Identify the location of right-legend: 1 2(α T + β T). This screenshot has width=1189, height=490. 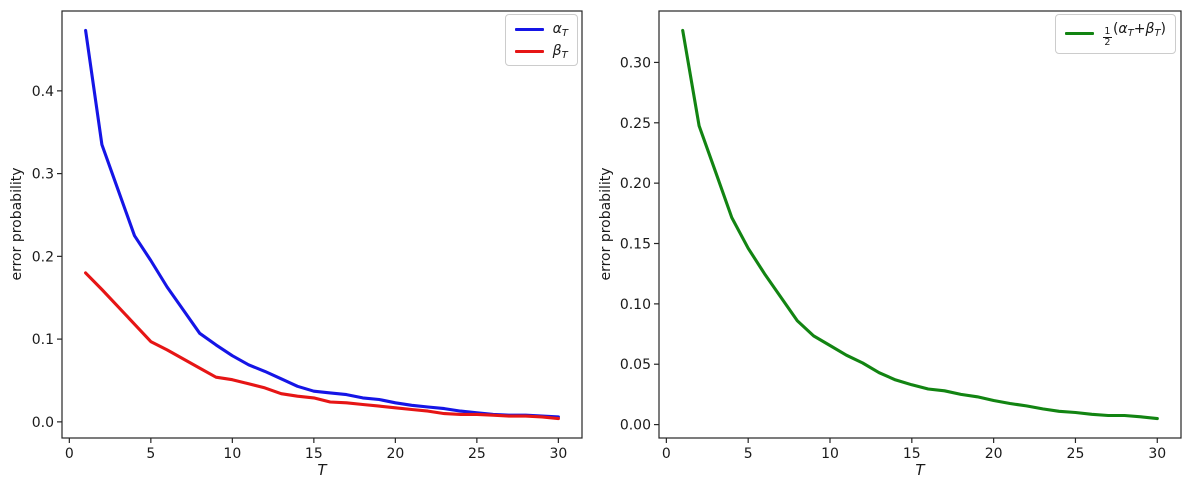
(1115, 34).